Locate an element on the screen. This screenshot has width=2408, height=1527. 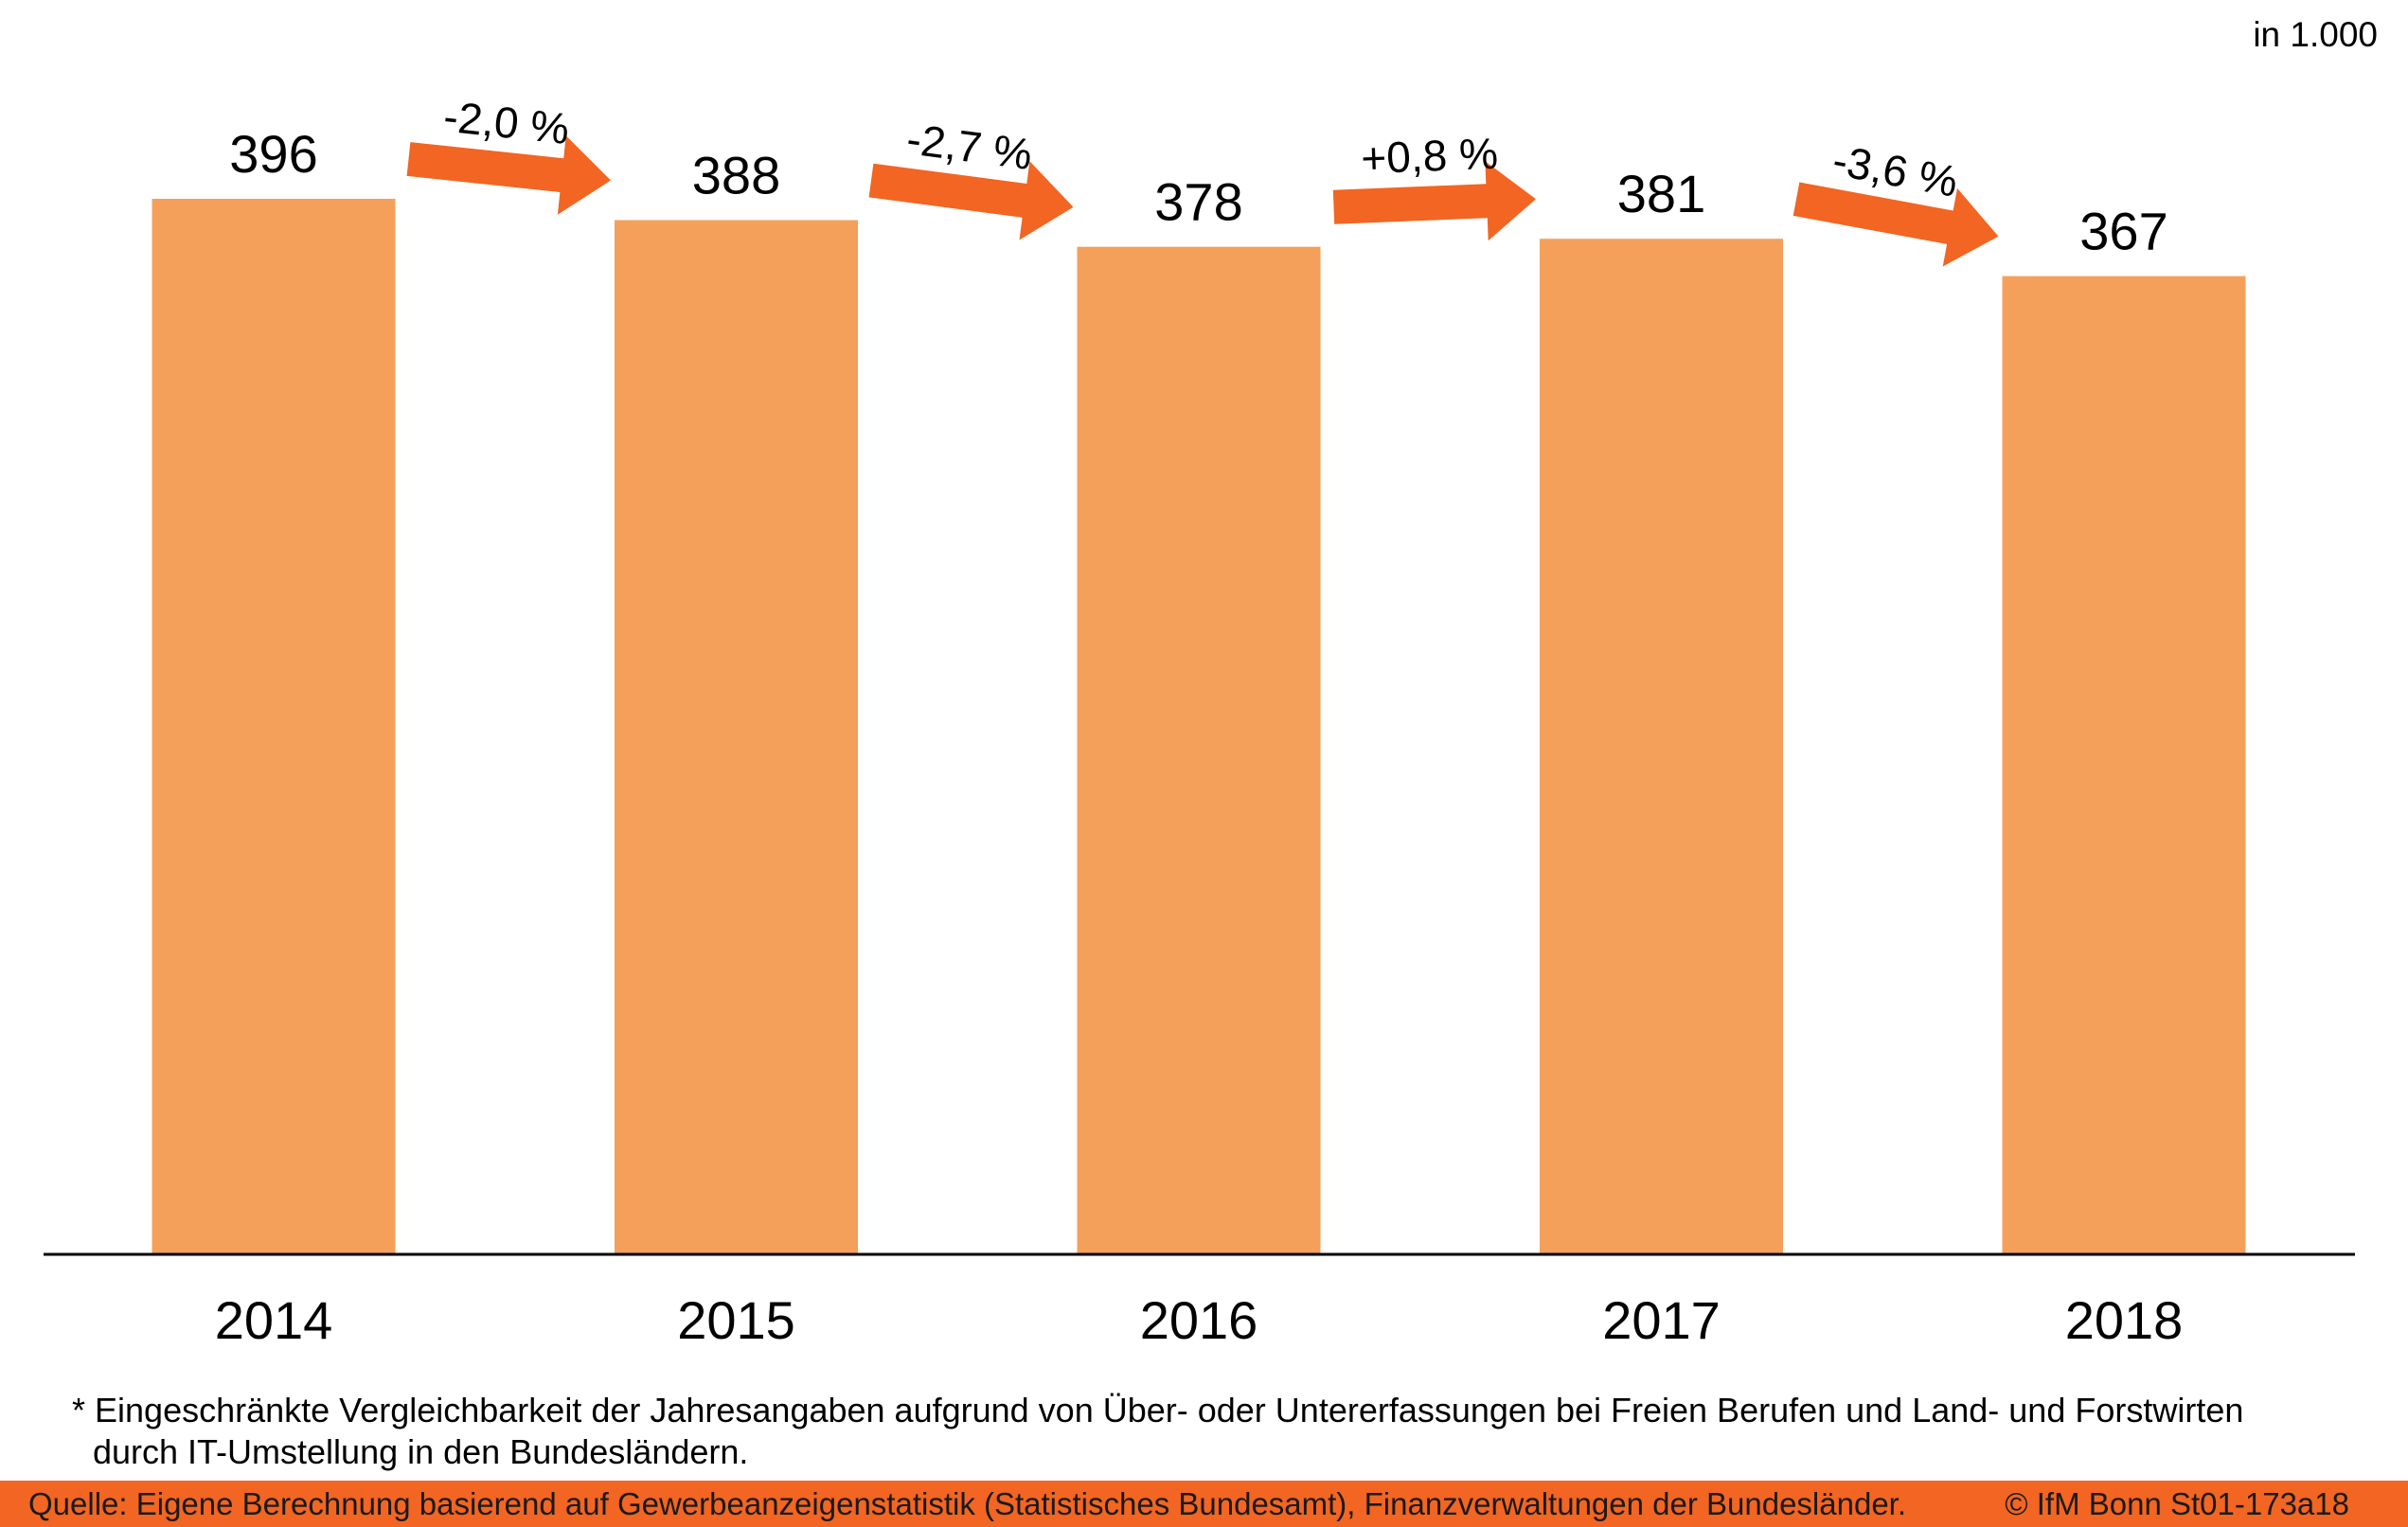
change-arrow-2015-2016 is located at coordinates (971, 200).